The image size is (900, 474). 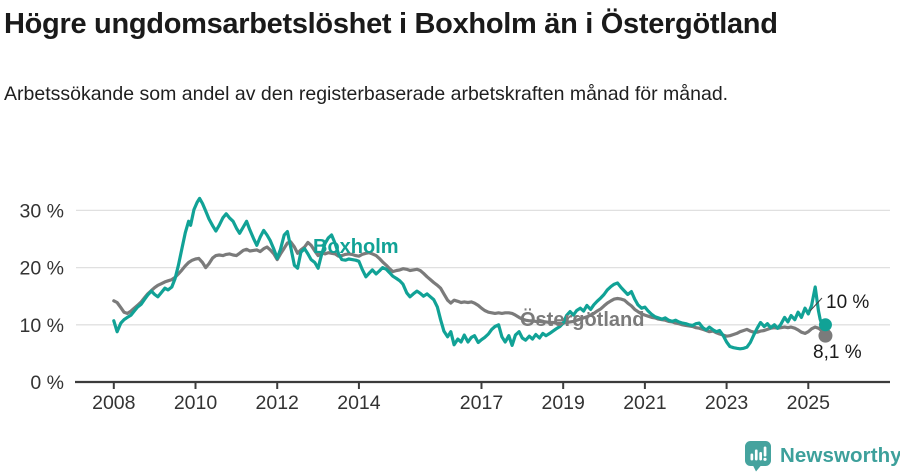 I want to click on x-tick-label: 2017, so click(x=481, y=403).